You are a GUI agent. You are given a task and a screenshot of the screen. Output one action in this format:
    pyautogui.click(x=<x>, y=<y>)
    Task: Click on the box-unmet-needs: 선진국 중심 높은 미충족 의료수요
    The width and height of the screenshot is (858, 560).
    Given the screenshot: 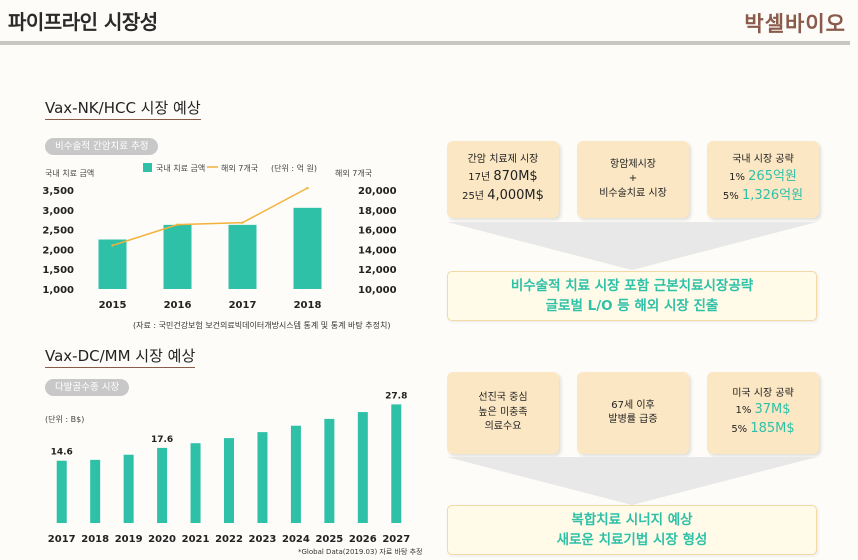 What is the action you would take?
    pyautogui.click(x=503, y=413)
    